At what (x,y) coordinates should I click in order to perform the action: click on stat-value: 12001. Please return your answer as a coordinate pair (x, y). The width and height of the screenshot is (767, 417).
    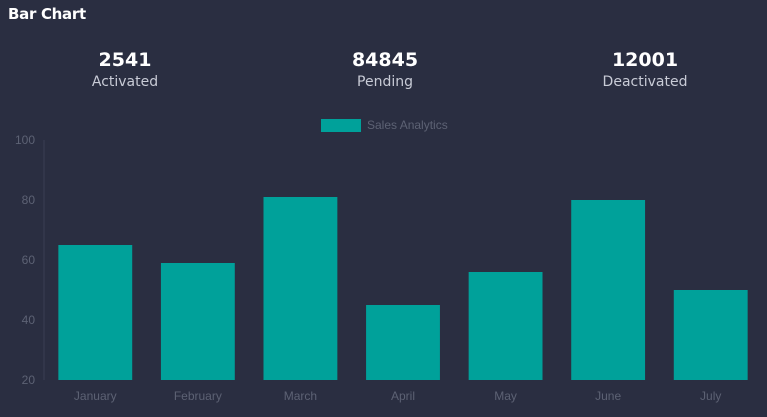
    Looking at the image, I should click on (645, 60).